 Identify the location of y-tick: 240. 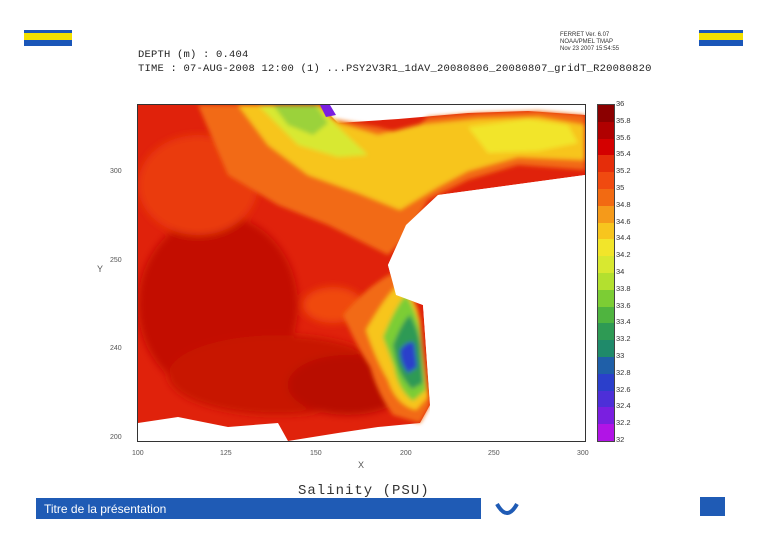
(116, 348).